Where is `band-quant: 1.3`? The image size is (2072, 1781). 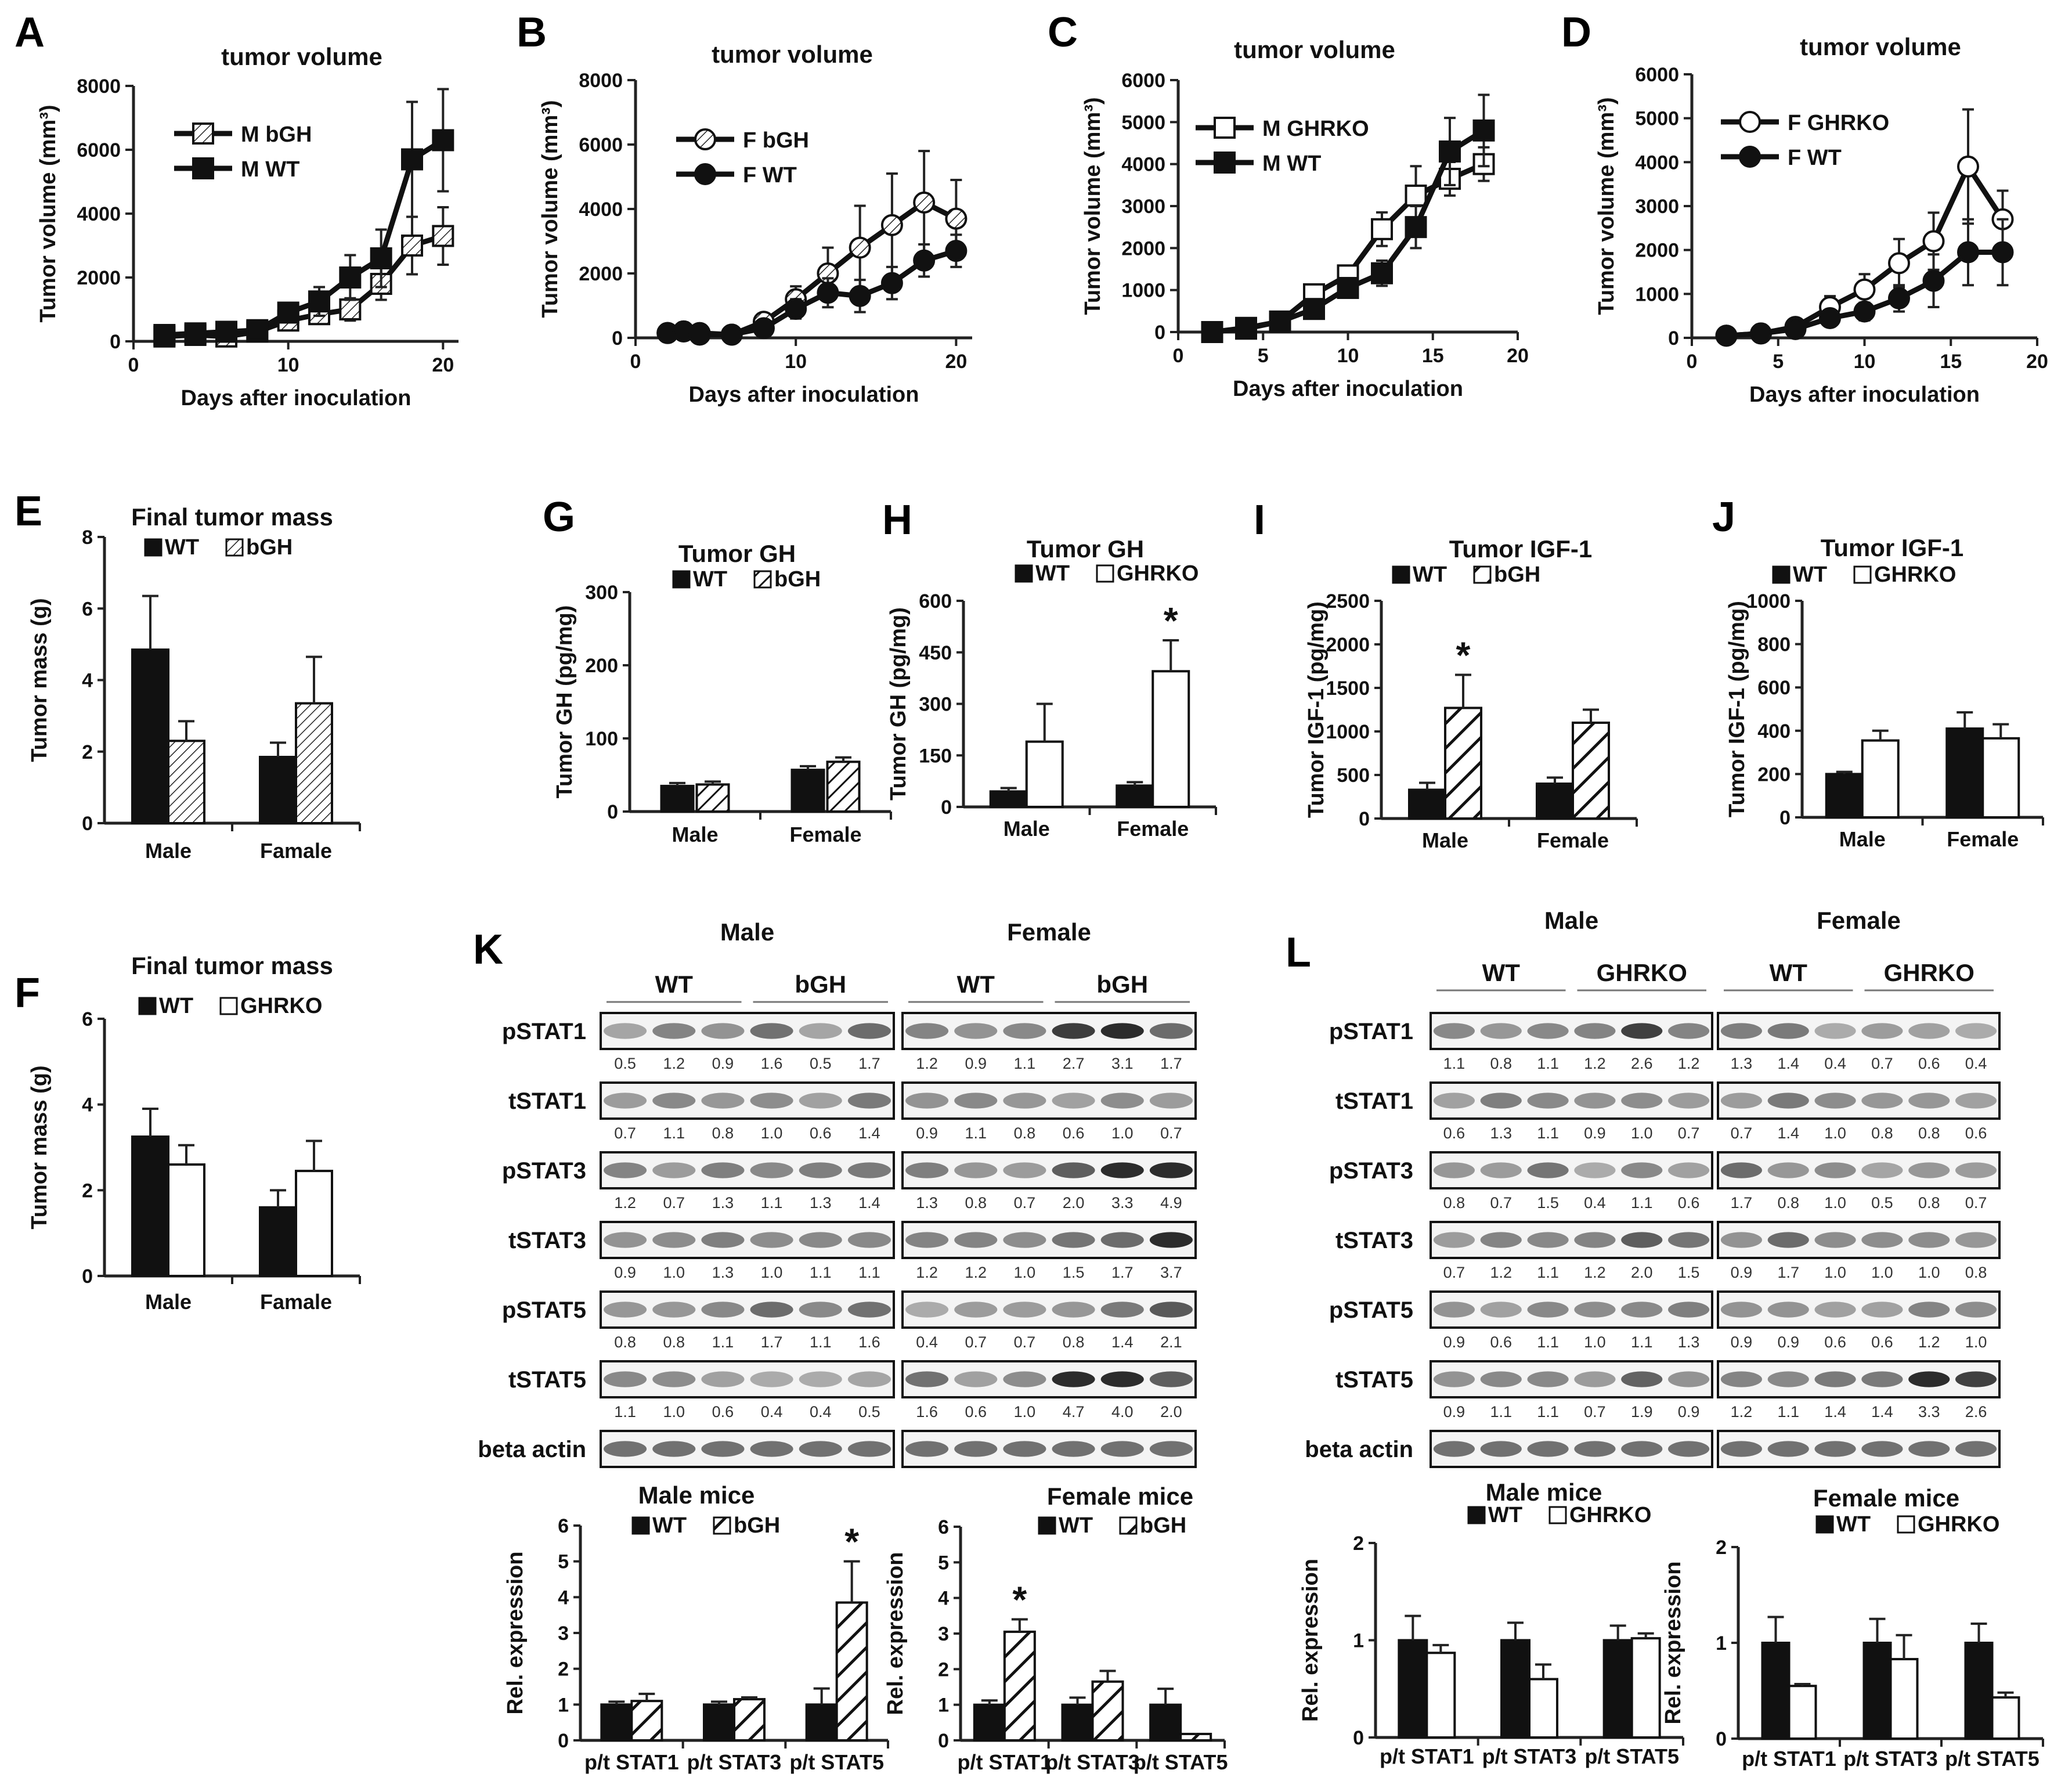 band-quant: 1.3 is located at coordinates (723, 1272).